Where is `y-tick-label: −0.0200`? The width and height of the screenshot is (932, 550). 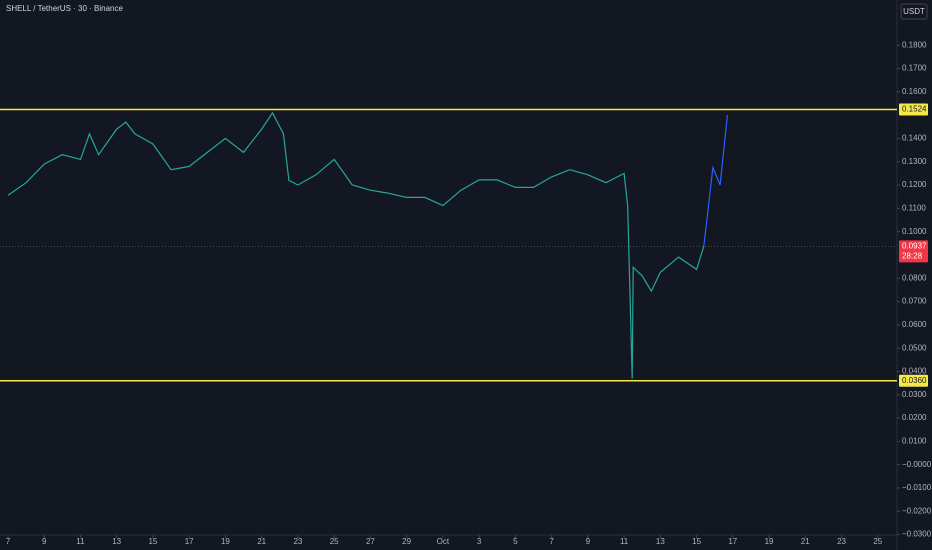 y-tick-label: −0.0200 is located at coordinates (917, 510).